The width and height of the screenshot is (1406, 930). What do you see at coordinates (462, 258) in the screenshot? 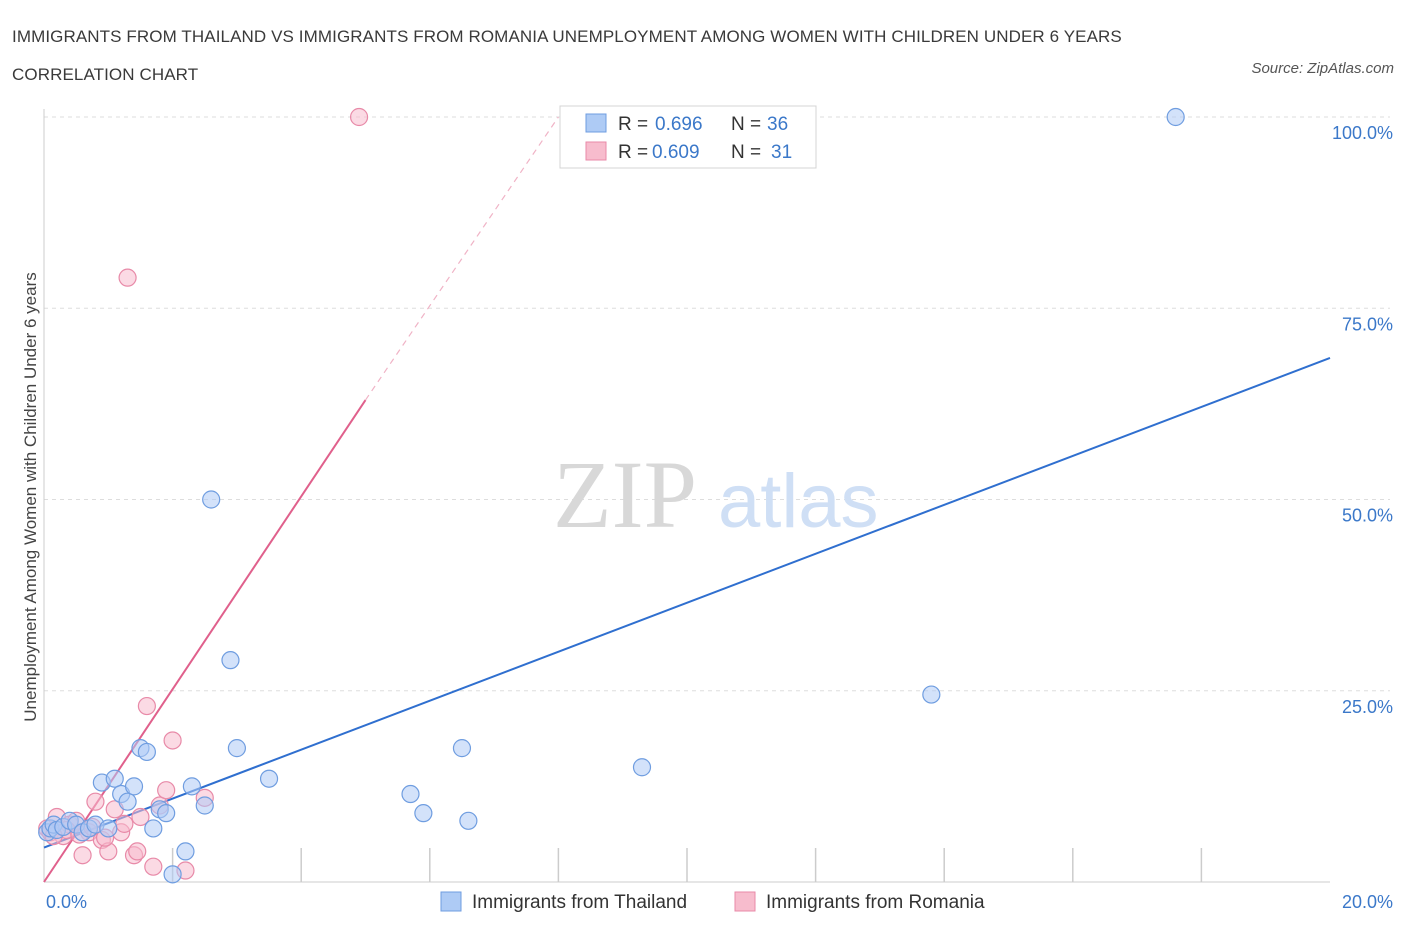
I see `romania-trend-extension` at bounding box center [462, 258].